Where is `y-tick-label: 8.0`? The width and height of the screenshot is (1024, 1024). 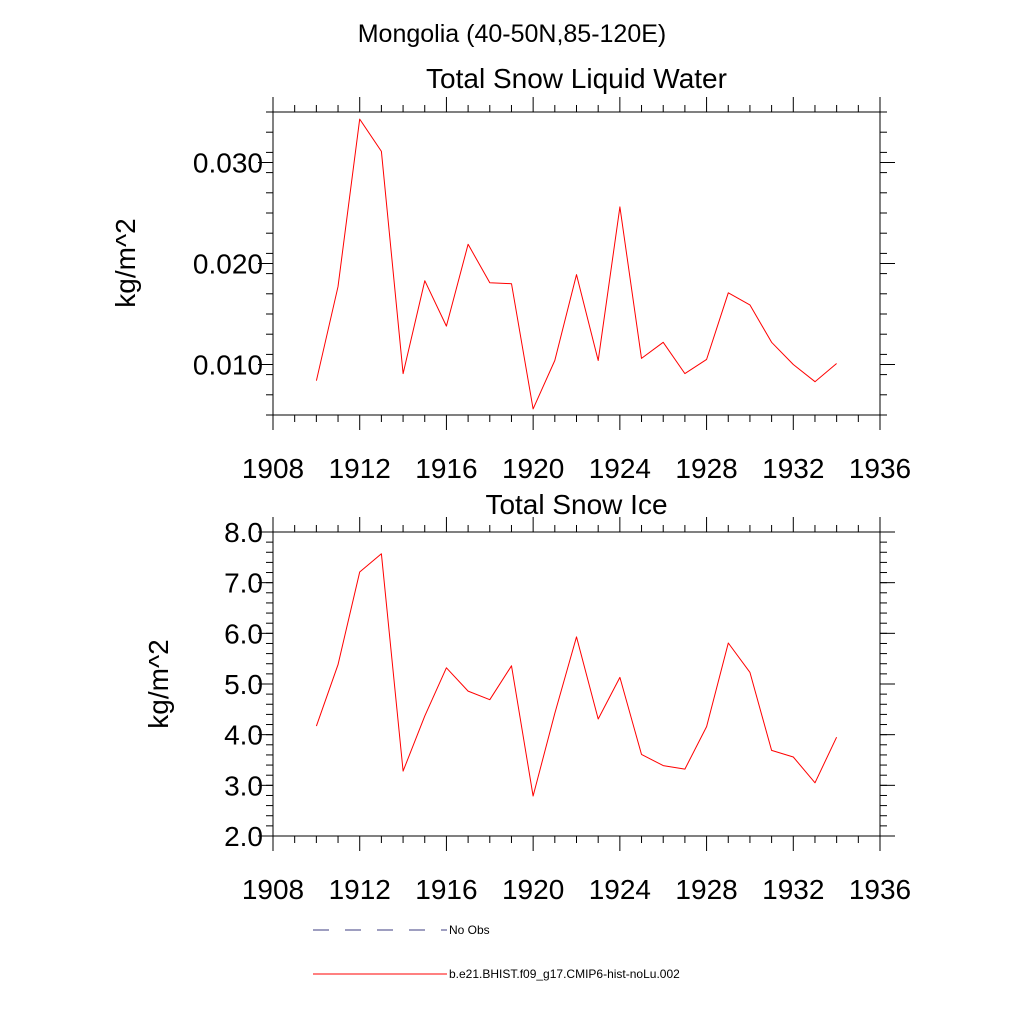
y-tick-label: 8.0 is located at coordinates (243, 532).